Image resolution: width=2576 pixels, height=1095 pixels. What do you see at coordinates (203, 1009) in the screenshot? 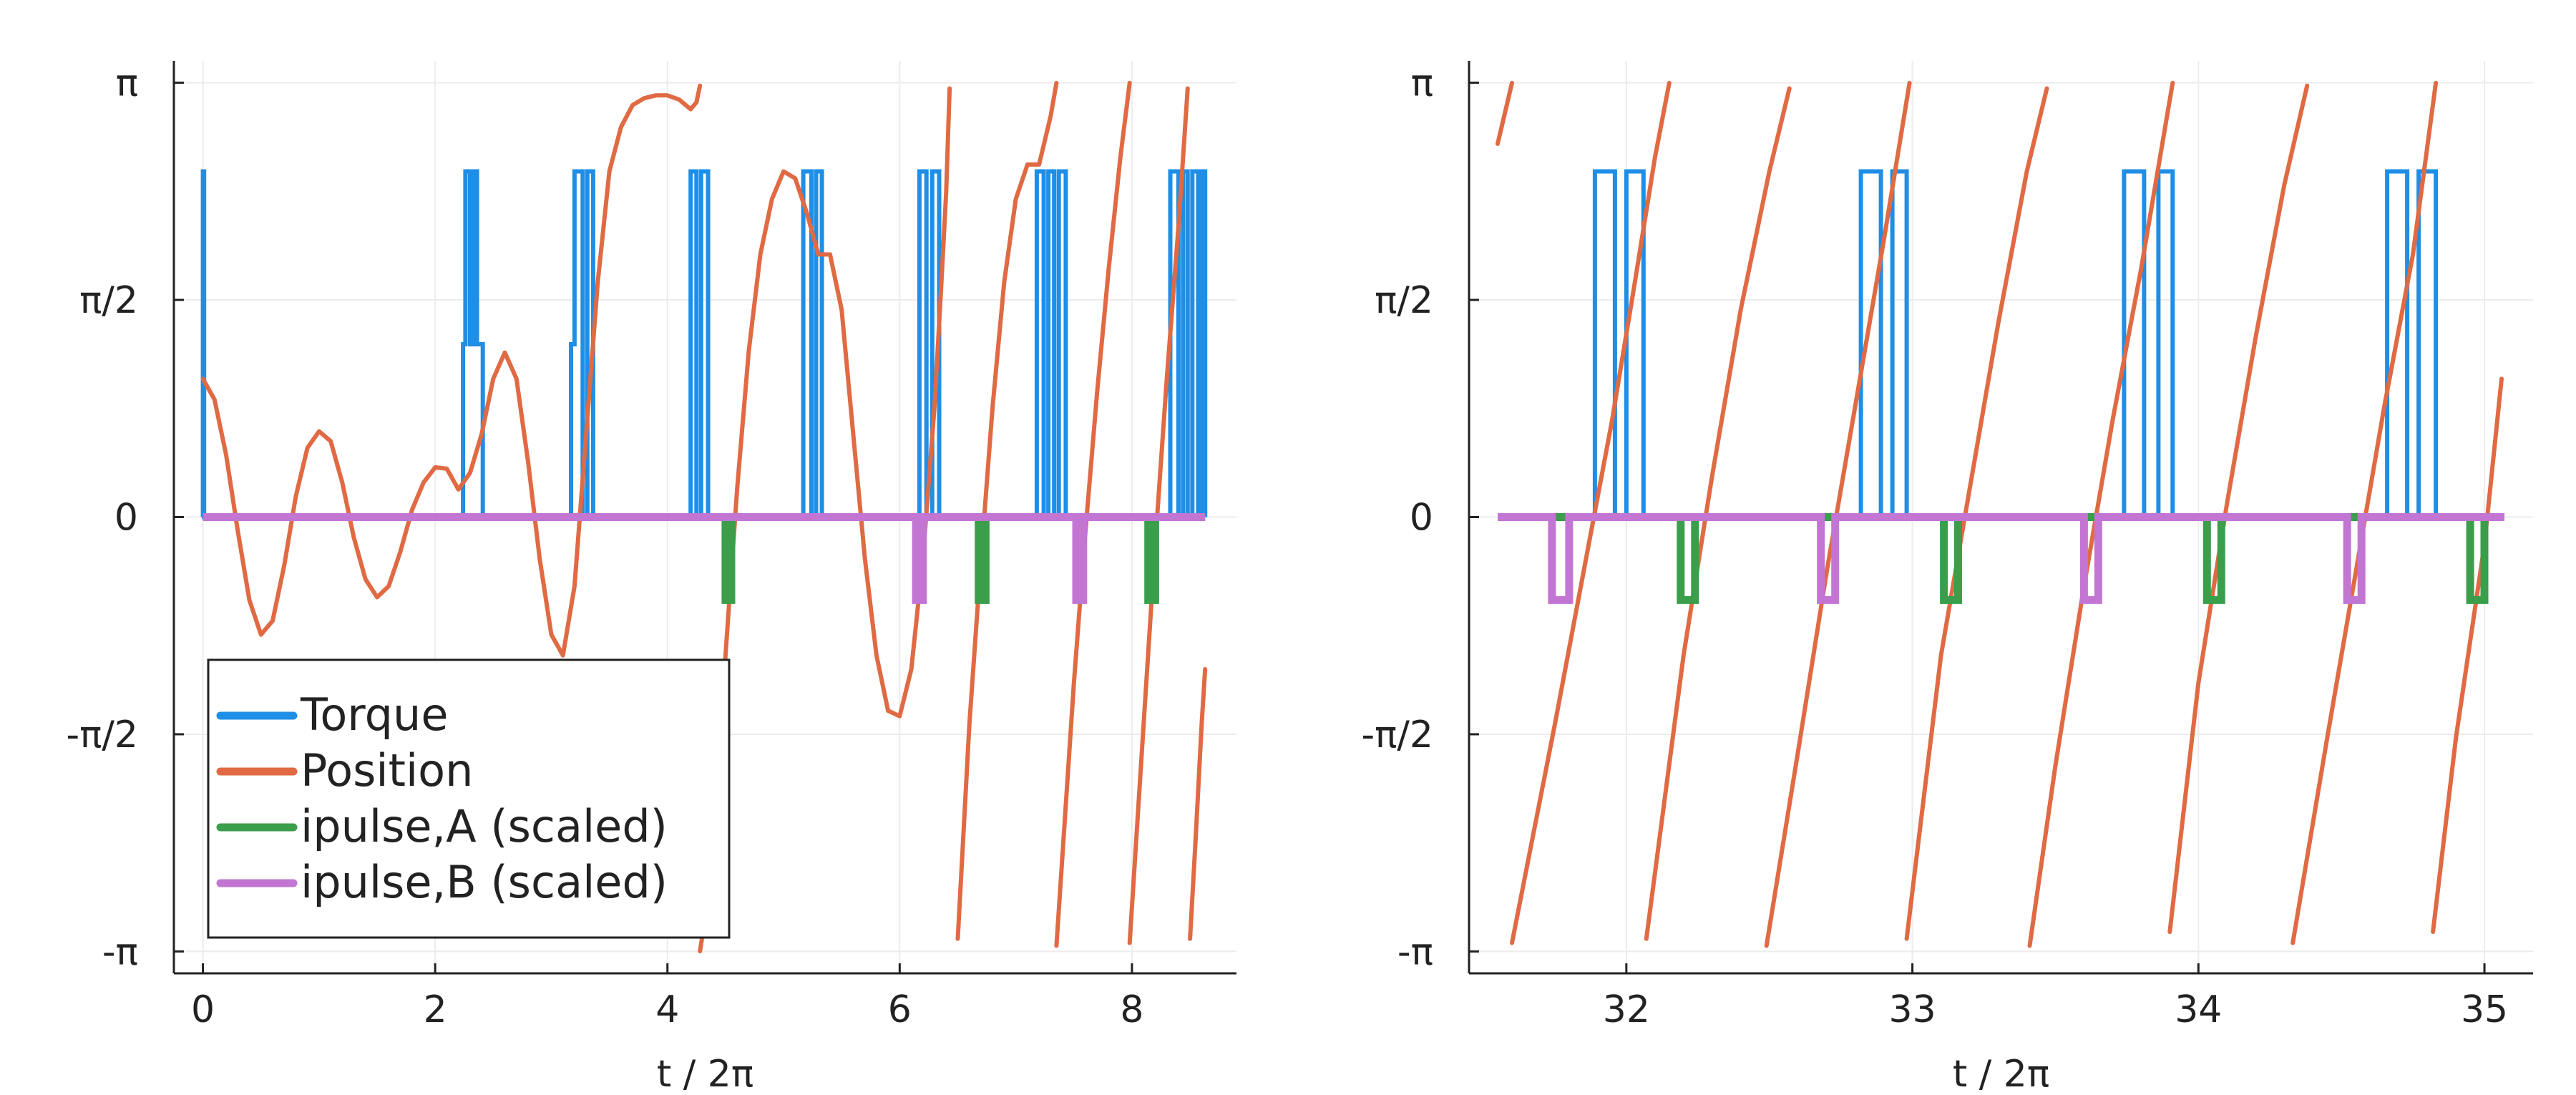
I see `x-tick-label: 0` at bounding box center [203, 1009].